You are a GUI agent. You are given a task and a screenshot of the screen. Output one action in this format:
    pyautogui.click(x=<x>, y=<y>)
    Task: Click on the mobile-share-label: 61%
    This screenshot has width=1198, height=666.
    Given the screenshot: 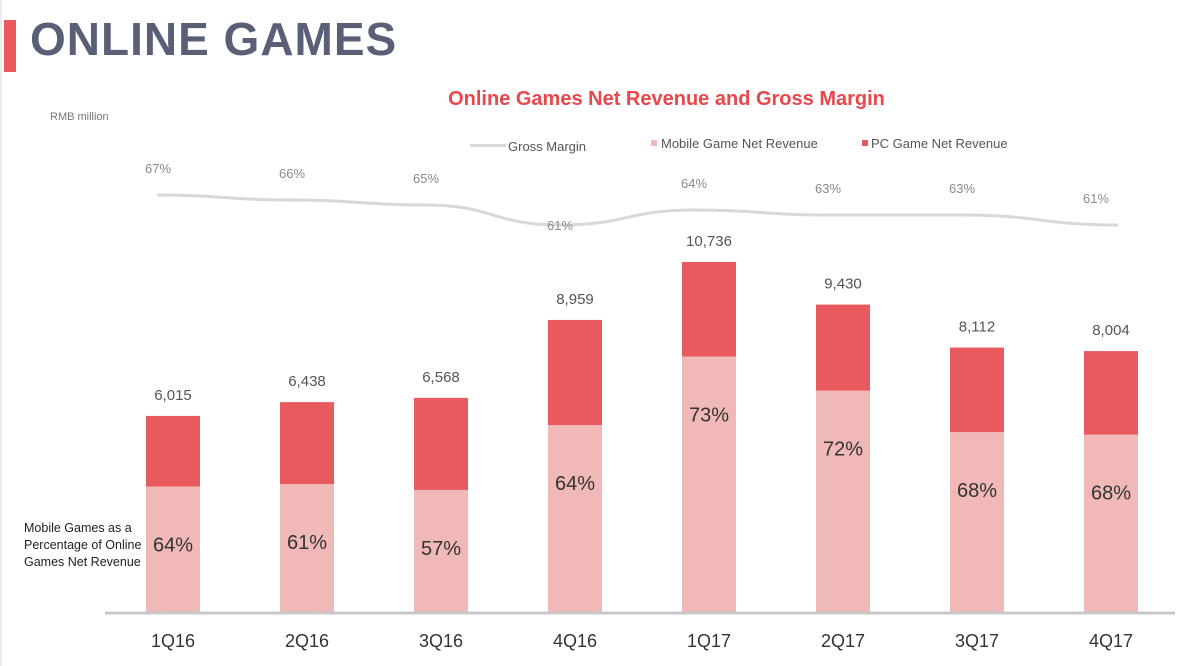 What is the action you would take?
    pyautogui.click(x=307, y=543)
    